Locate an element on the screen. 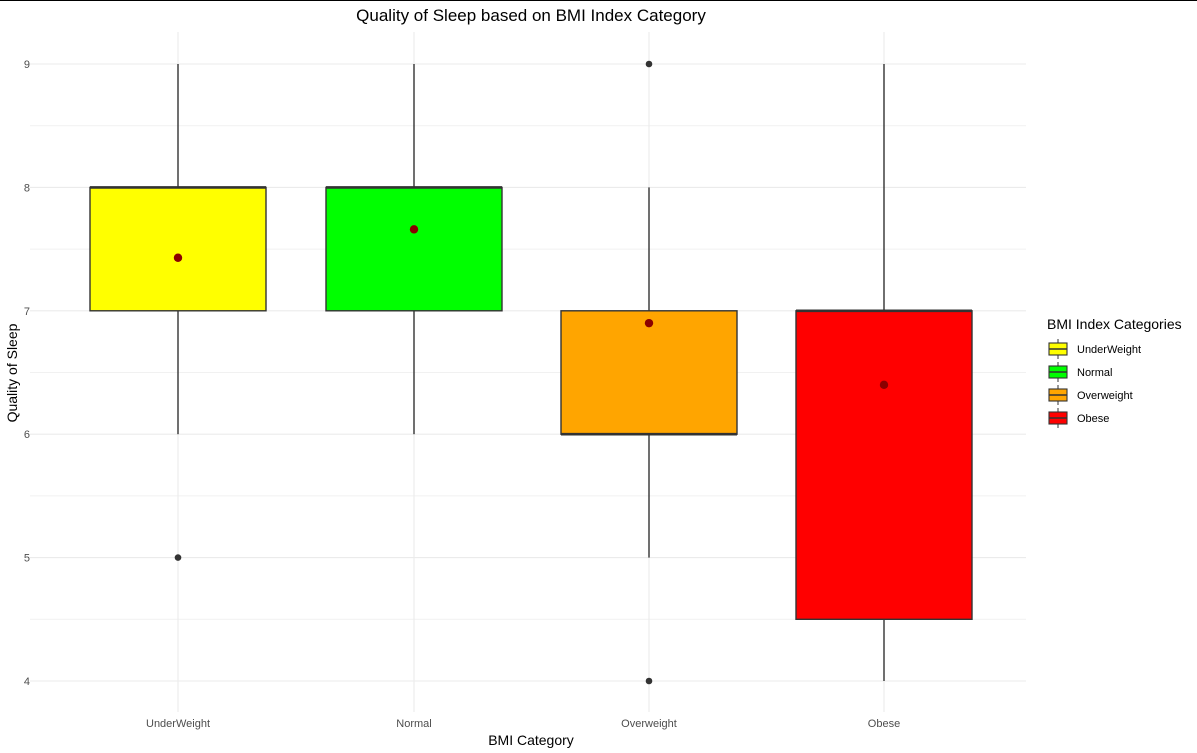 The image size is (1197, 753). legend-label: Overweight is located at coordinates (1105, 396).